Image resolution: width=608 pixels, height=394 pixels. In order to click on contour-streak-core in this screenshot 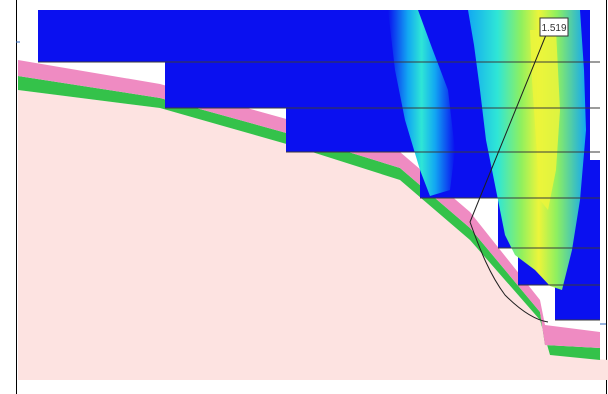, I will do `click(545, 120)`.